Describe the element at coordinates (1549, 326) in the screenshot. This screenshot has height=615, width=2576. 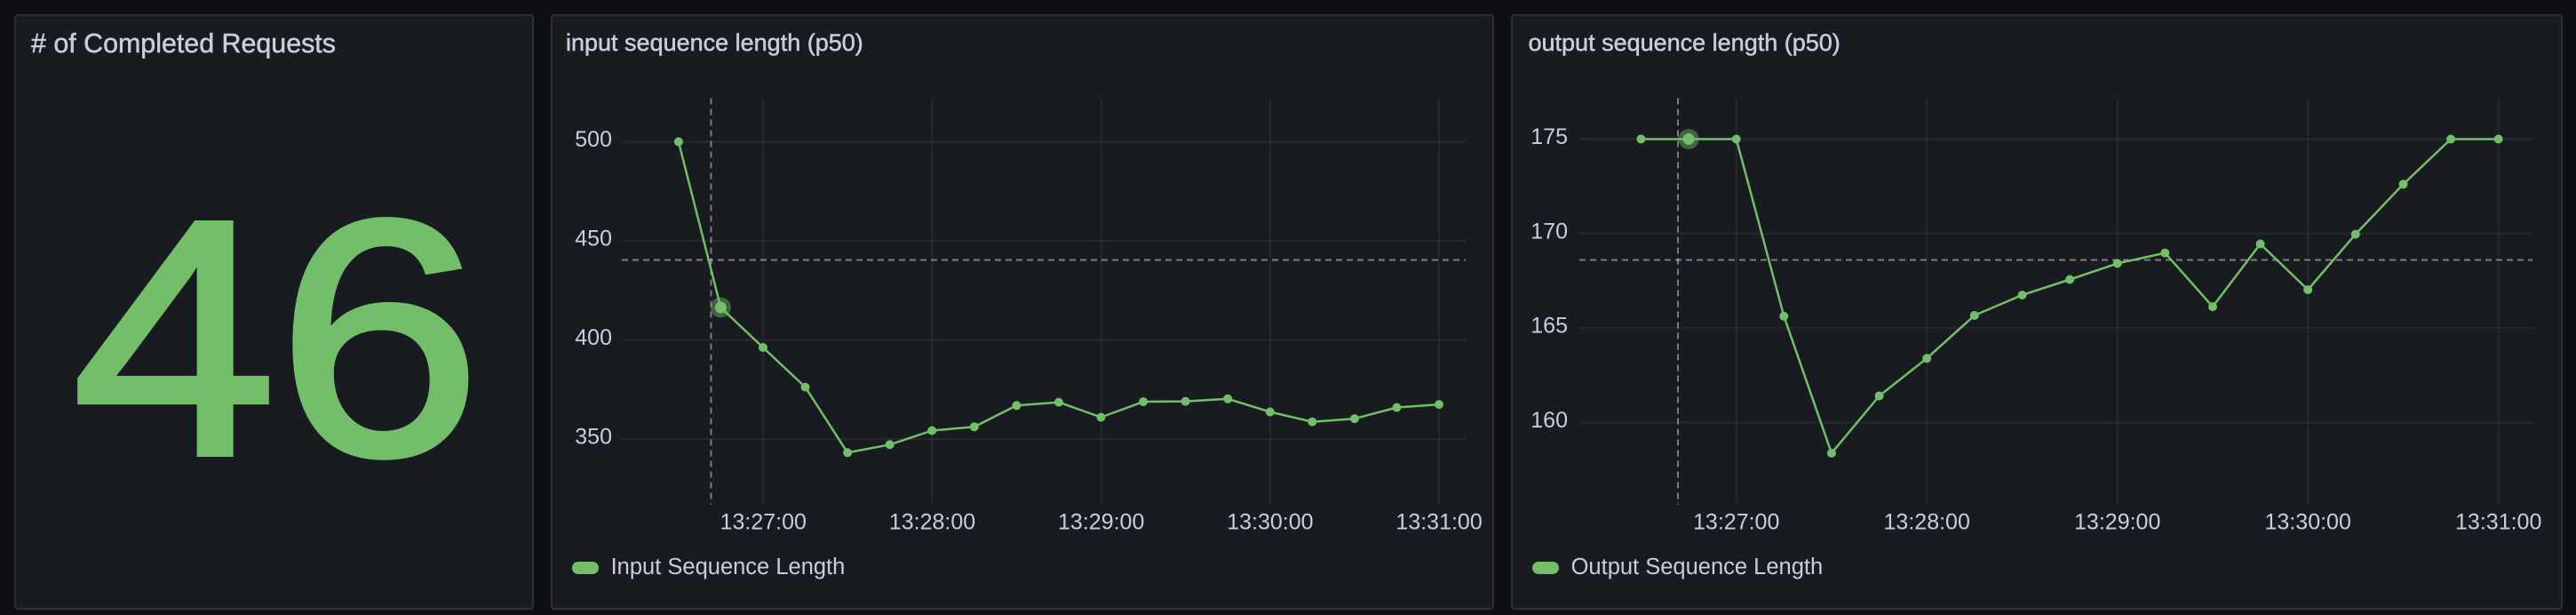
I see `svg-text: 165` at that location.